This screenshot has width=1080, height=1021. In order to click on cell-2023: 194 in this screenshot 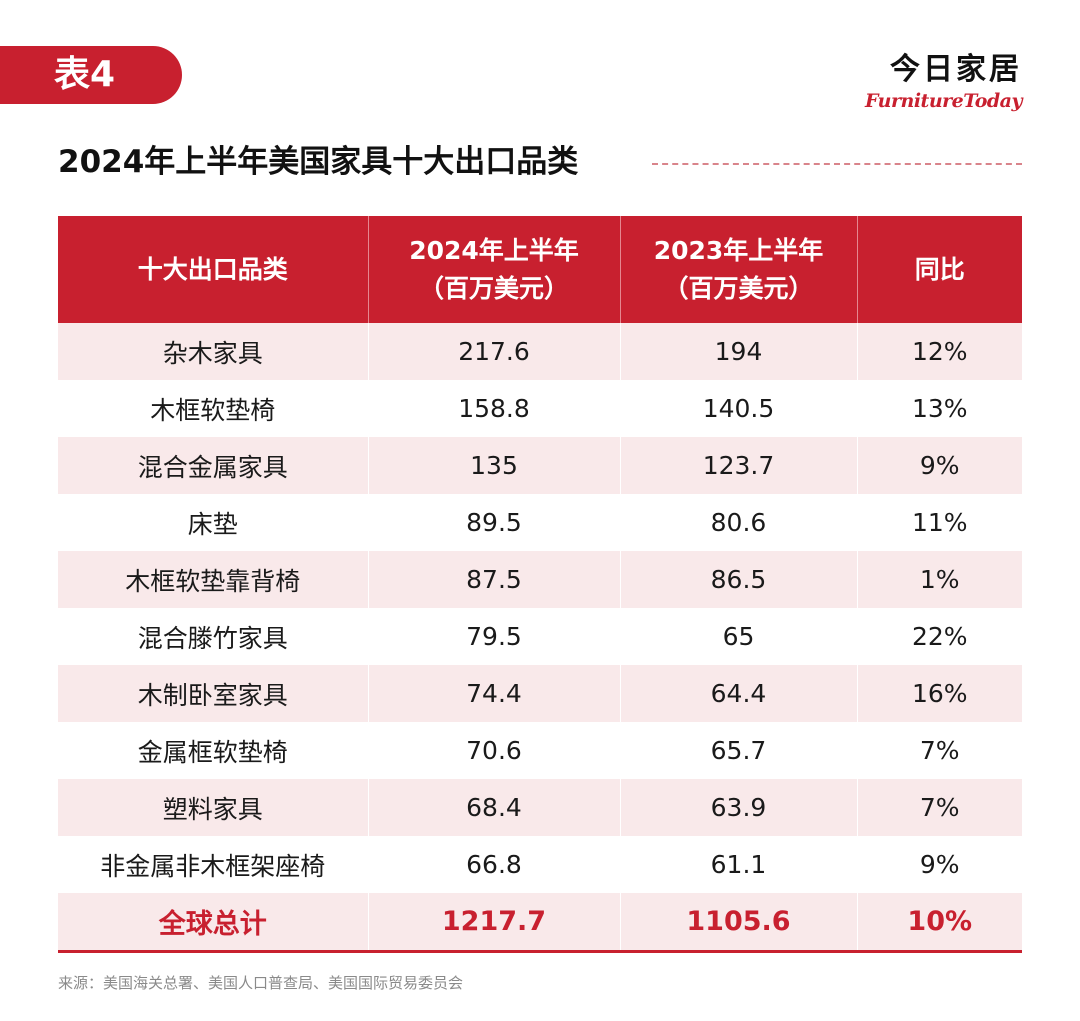, I will do `click(739, 351)`.